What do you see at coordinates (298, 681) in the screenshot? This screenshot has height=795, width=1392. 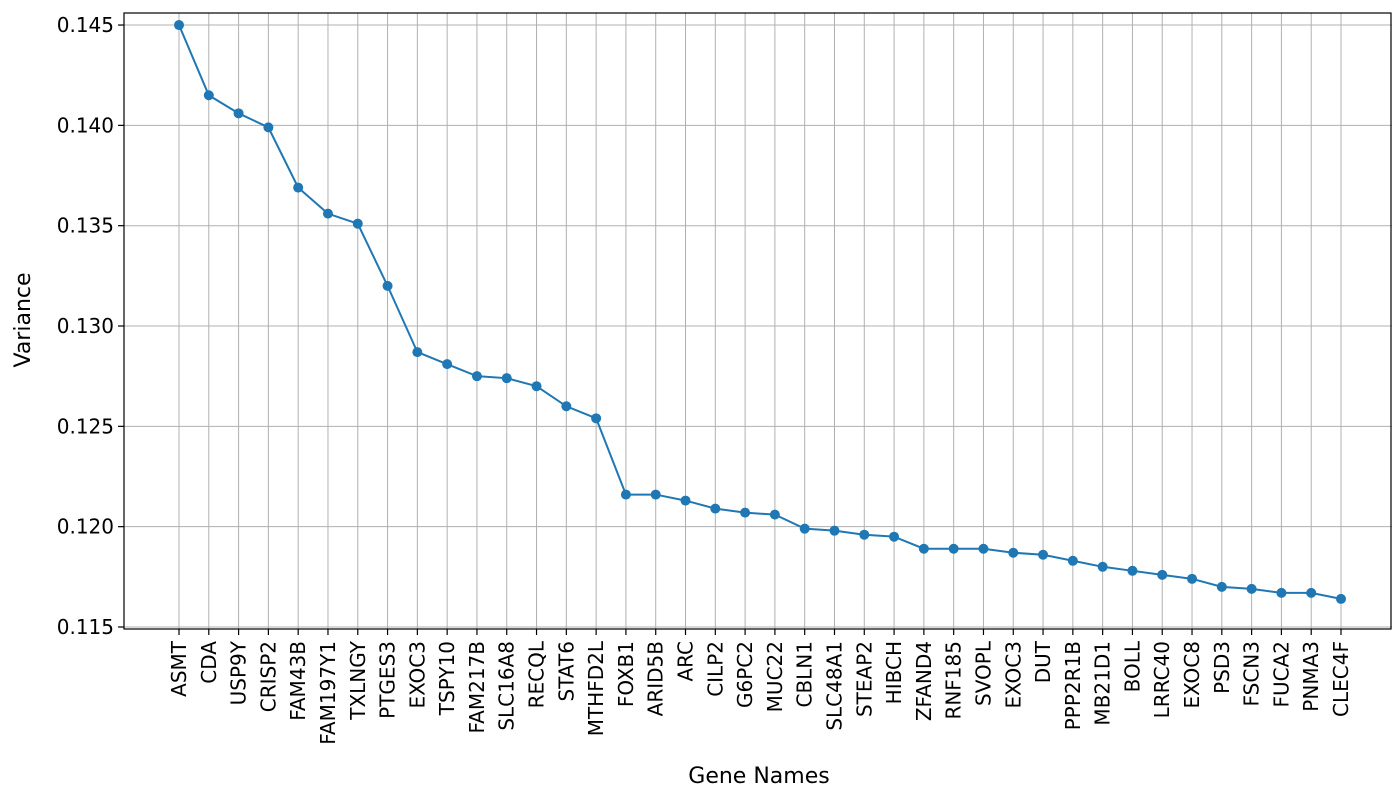 I see `x-tick-label: FAM43B` at bounding box center [298, 681].